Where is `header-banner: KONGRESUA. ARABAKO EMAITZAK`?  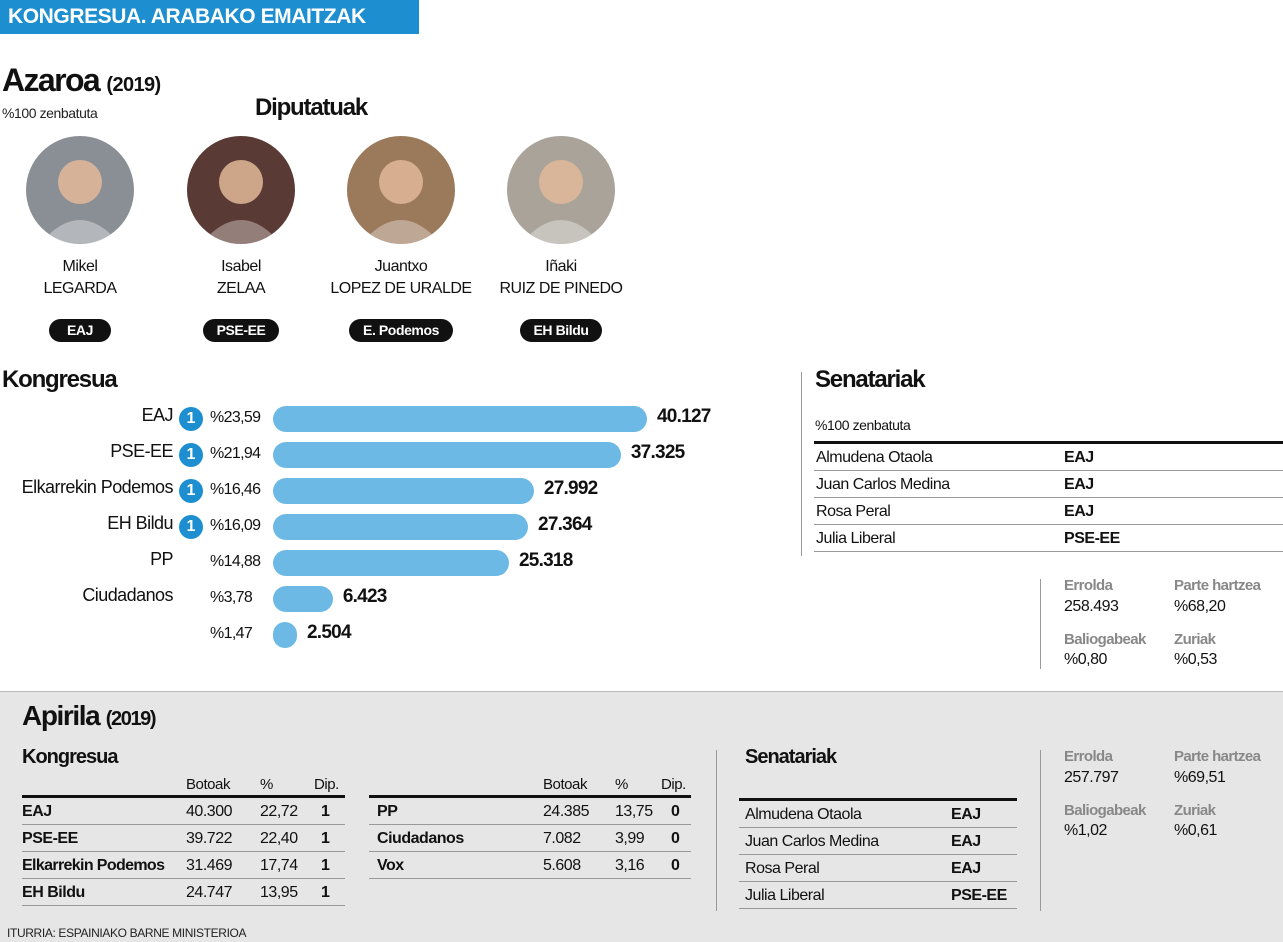 header-banner: KONGRESUA. ARABAKO EMAITZAK is located at coordinates (209, 17).